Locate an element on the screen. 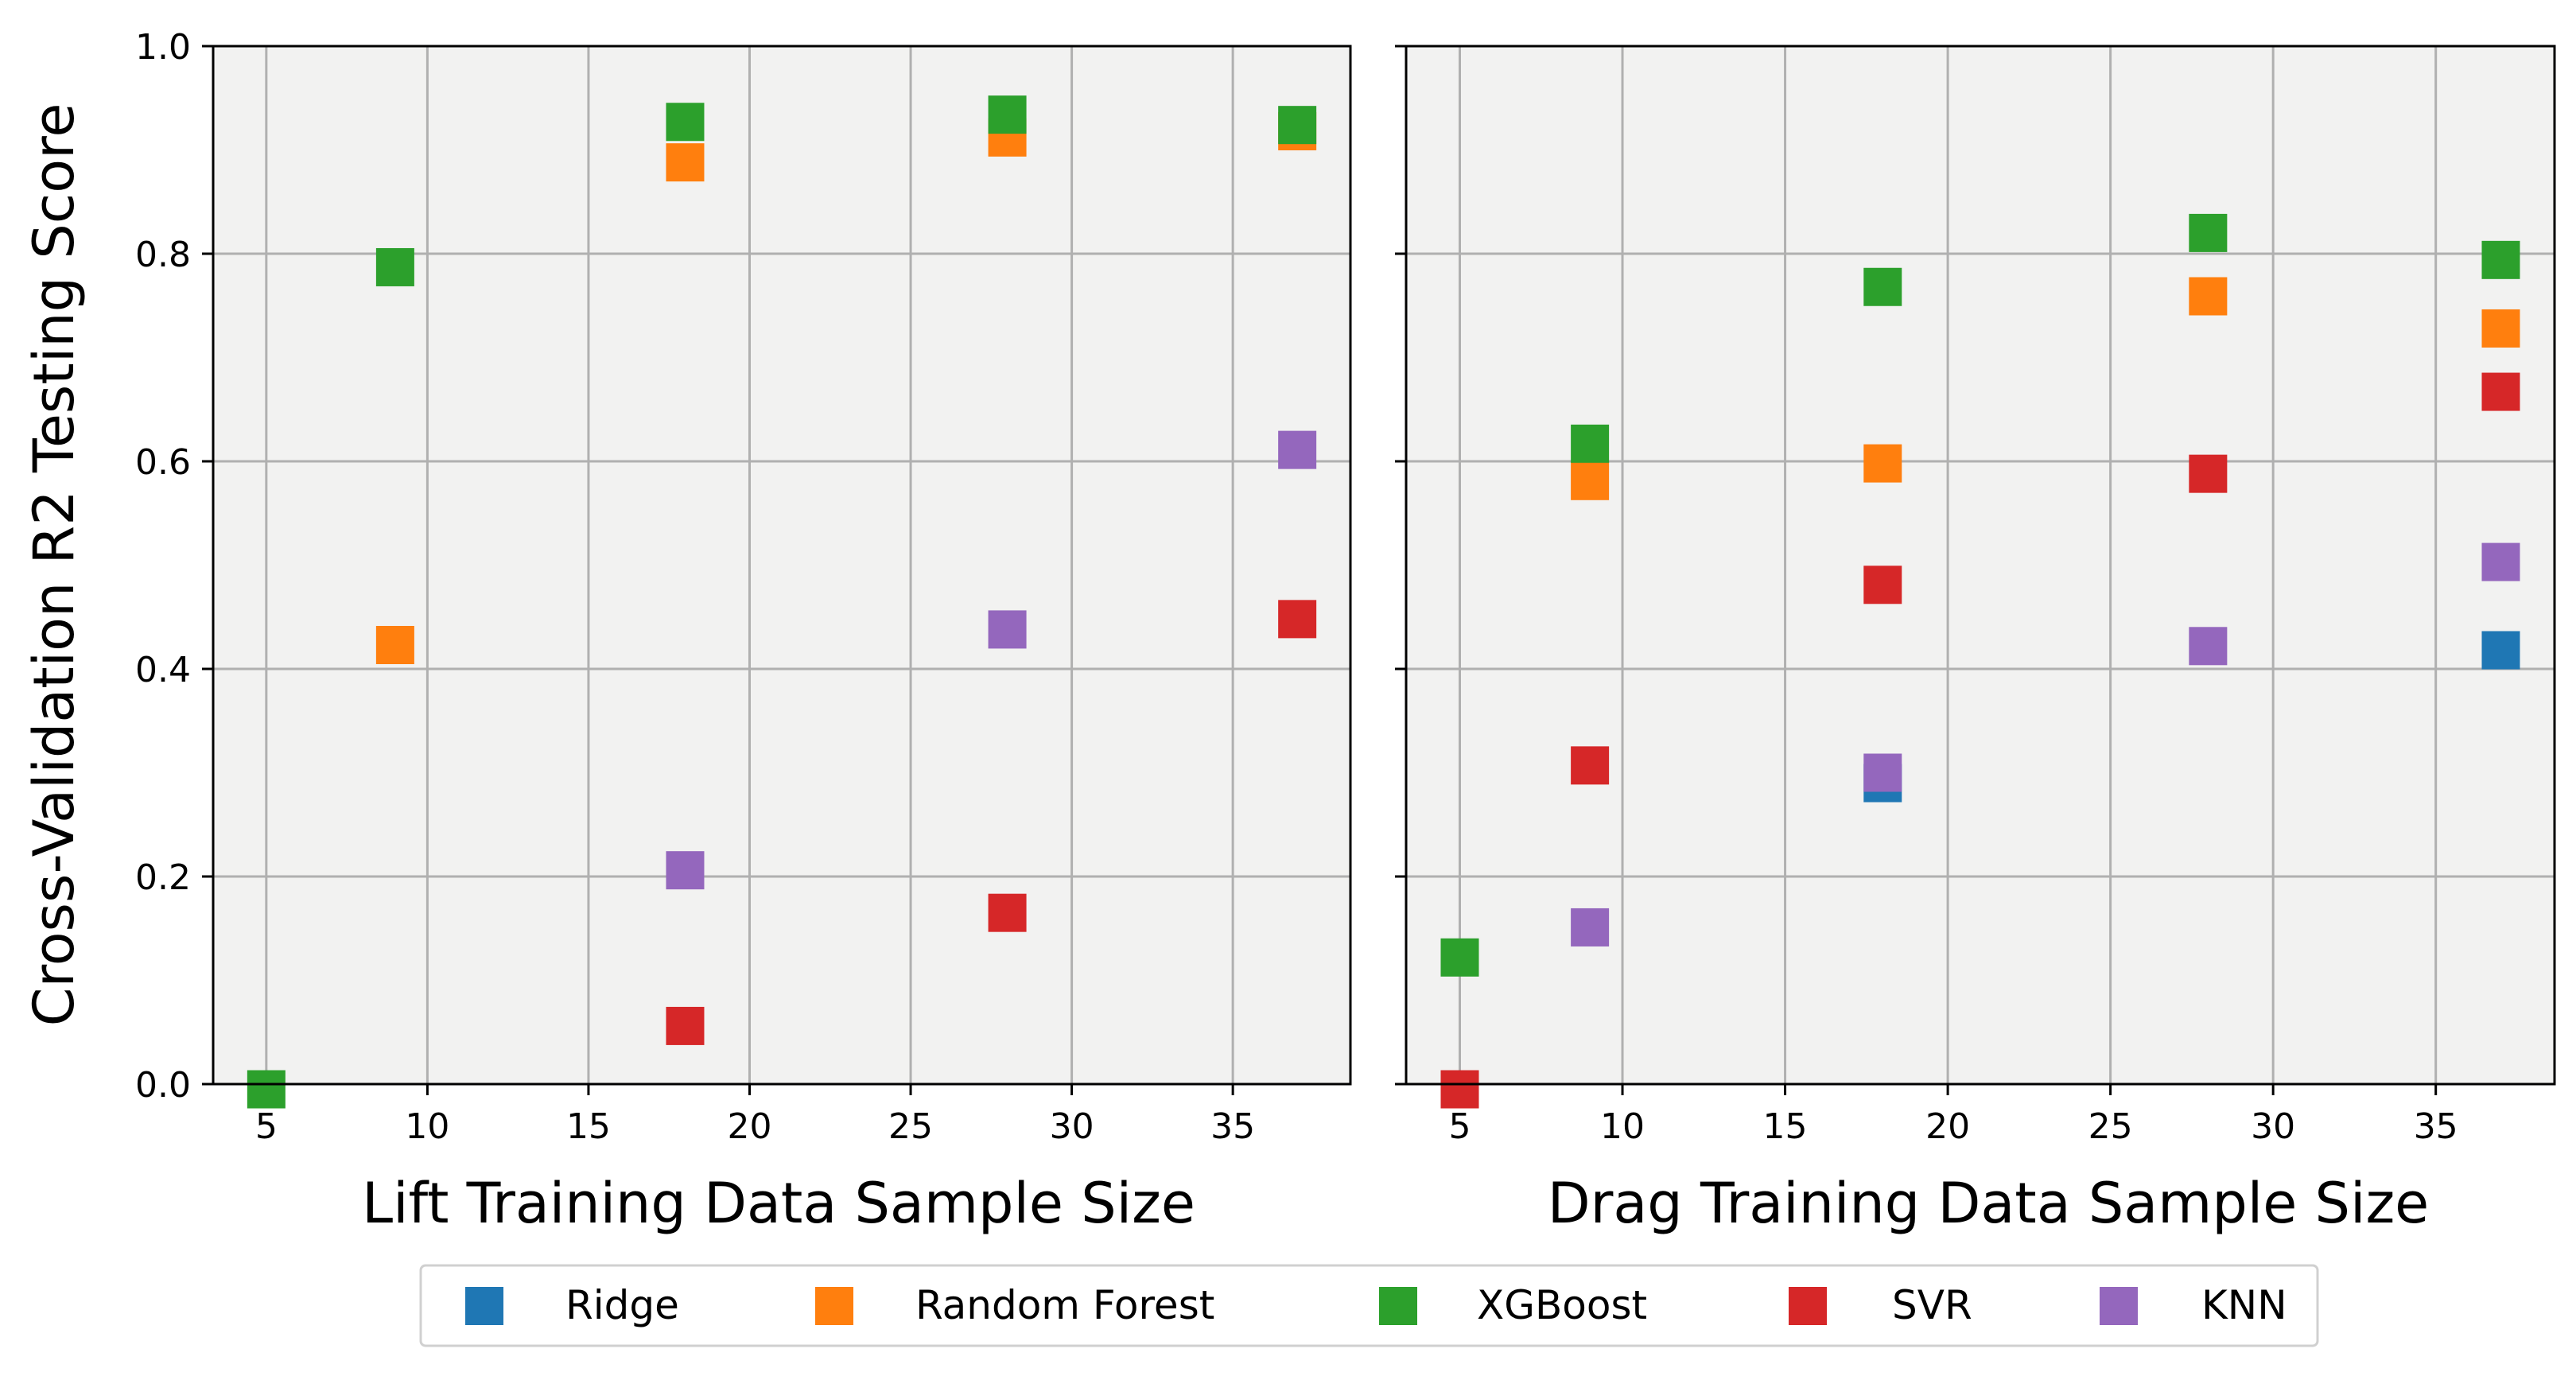 This screenshot has height=1376, width=2576. legend-entry-random-forest: Random Forest is located at coordinates (1014, 1305).